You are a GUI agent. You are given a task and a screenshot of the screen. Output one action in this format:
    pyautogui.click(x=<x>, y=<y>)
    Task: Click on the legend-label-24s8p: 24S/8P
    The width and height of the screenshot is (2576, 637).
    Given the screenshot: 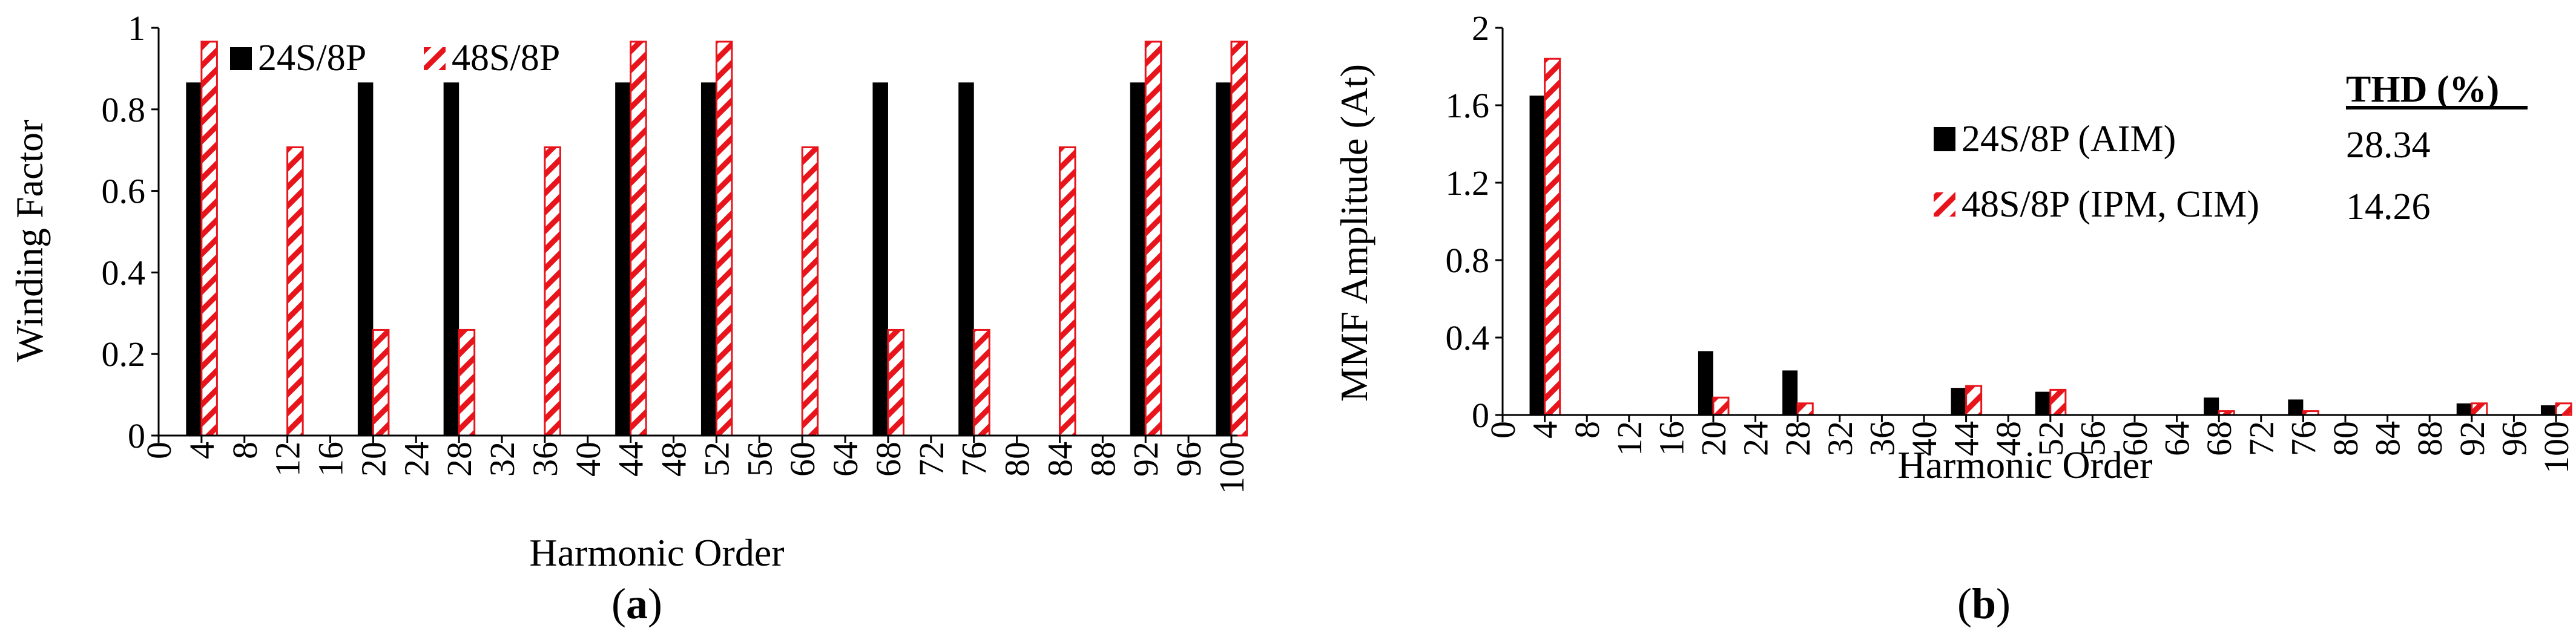 What is the action you would take?
    pyautogui.click(x=312, y=59)
    